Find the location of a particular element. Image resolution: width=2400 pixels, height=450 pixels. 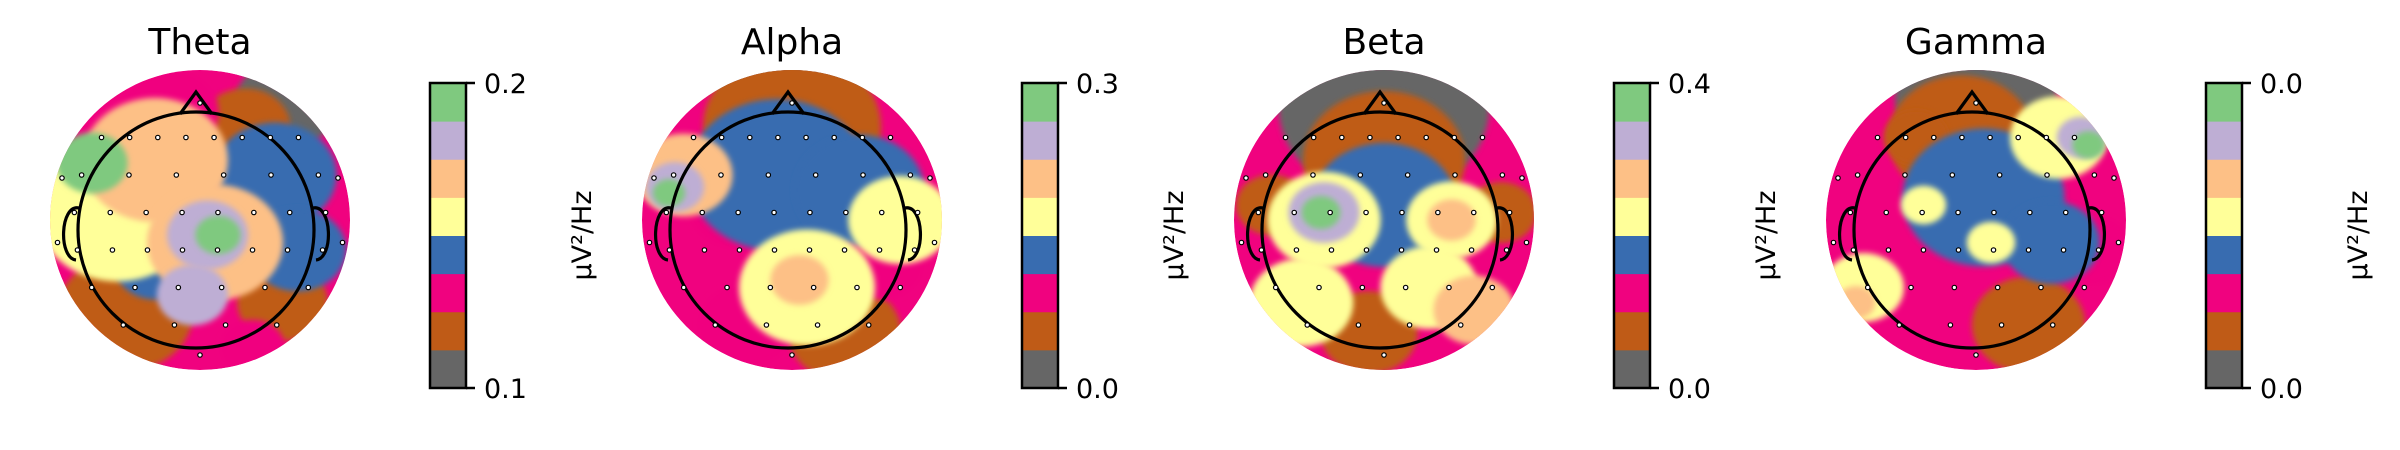

panel-title: Theta is located at coordinates (199, 42).